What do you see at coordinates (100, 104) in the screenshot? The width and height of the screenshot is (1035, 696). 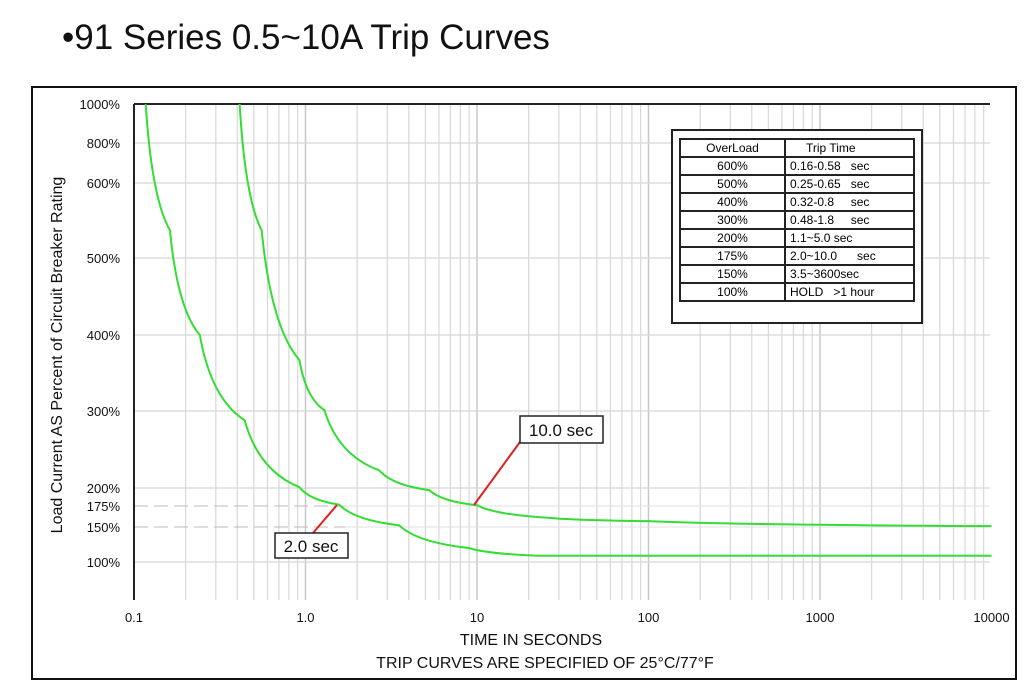 I see `y-tick-label: 1000%` at bounding box center [100, 104].